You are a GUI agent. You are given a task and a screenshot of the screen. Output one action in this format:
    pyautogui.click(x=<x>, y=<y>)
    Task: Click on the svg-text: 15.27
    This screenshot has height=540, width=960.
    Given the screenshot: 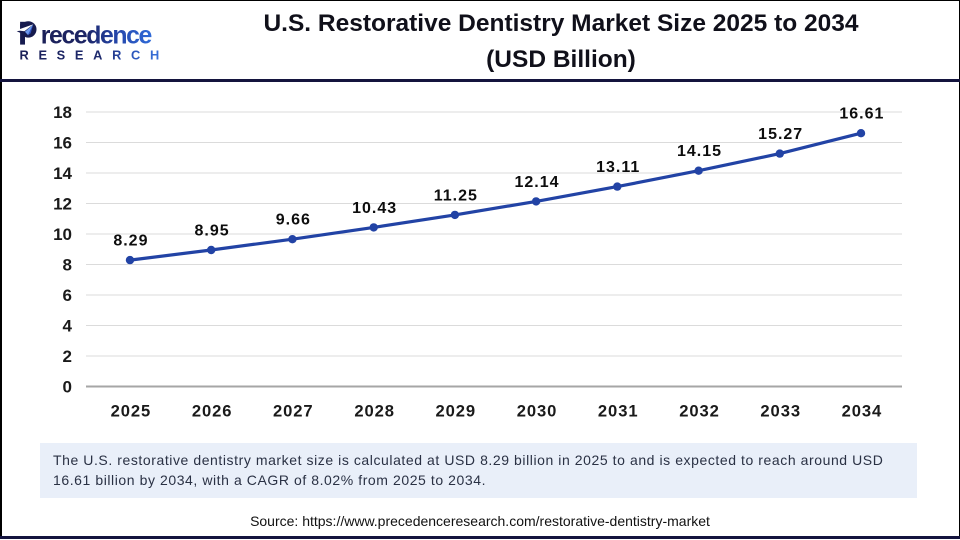 What is the action you would take?
    pyautogui.click(x=780, y=134)
    